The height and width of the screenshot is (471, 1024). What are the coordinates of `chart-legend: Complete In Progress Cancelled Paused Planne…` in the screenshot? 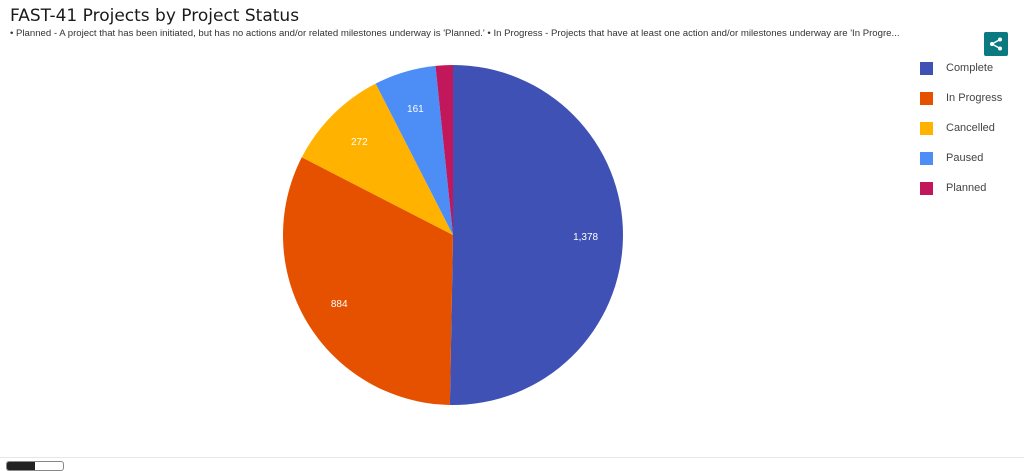 It's located at (961, 137).